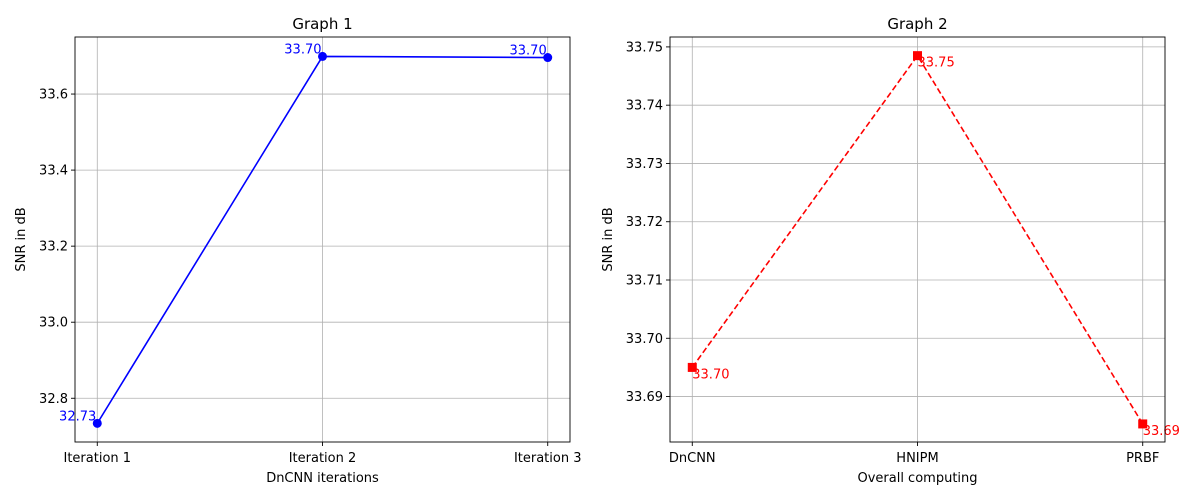 The image size is (1200, 500). What do you see at coordinates (644, 106) in the screenshot?
I see `y-tick-label: 33.74` at bounding box center [644, 106].